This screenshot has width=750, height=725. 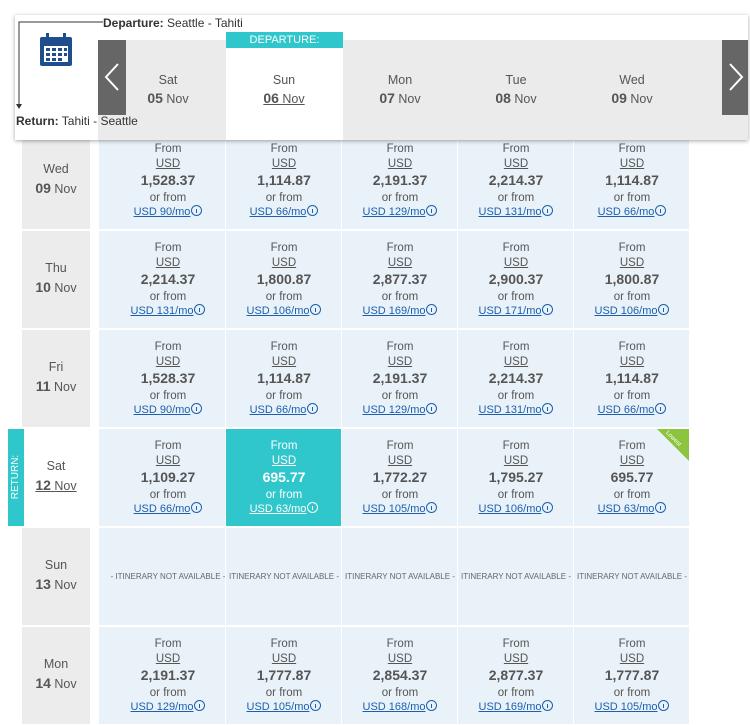 What do you see at coordinates (168, 90) in the screenshot?
I see `departure-column: Sat 05 Nov` at bounding box center [168, 90].